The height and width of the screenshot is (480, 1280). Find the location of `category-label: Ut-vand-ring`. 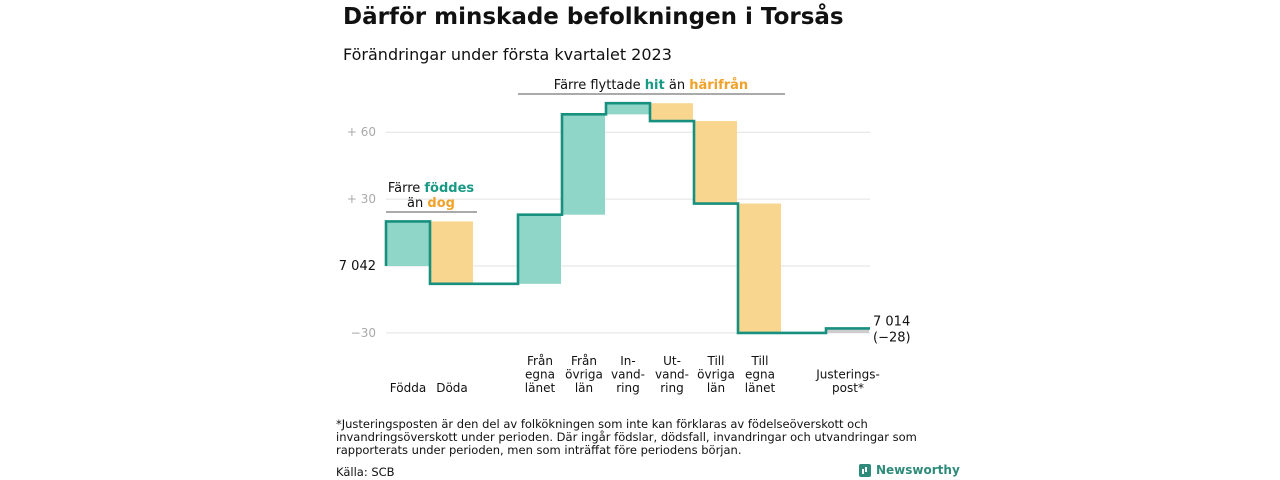

category-label: Ut-vand-ring is located at coordinates (672, 374).